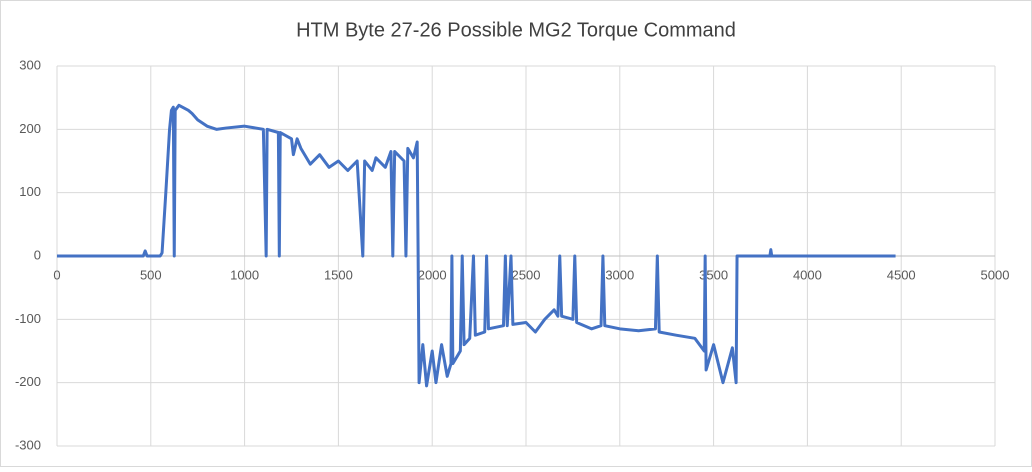 The height and width of the screenshot is (472, 1032). Describe the element at coordinates (30, 191) in the screenshot. I see `y-tick-label: 100` at that location.